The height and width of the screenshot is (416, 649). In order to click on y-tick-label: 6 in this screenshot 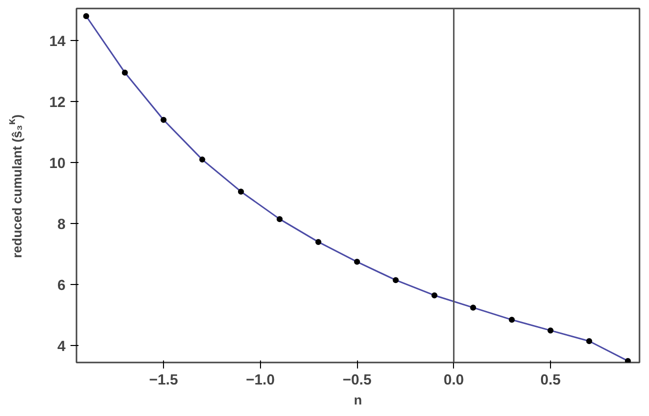, I will do `click(61, 286)`.